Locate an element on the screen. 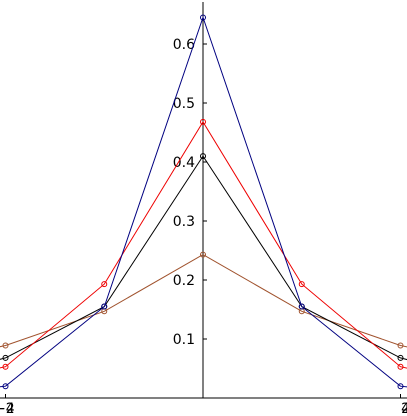 The height and width of the screenshot is (416, 407). x-tick-label: −4 is located at coordinates (7, 408).